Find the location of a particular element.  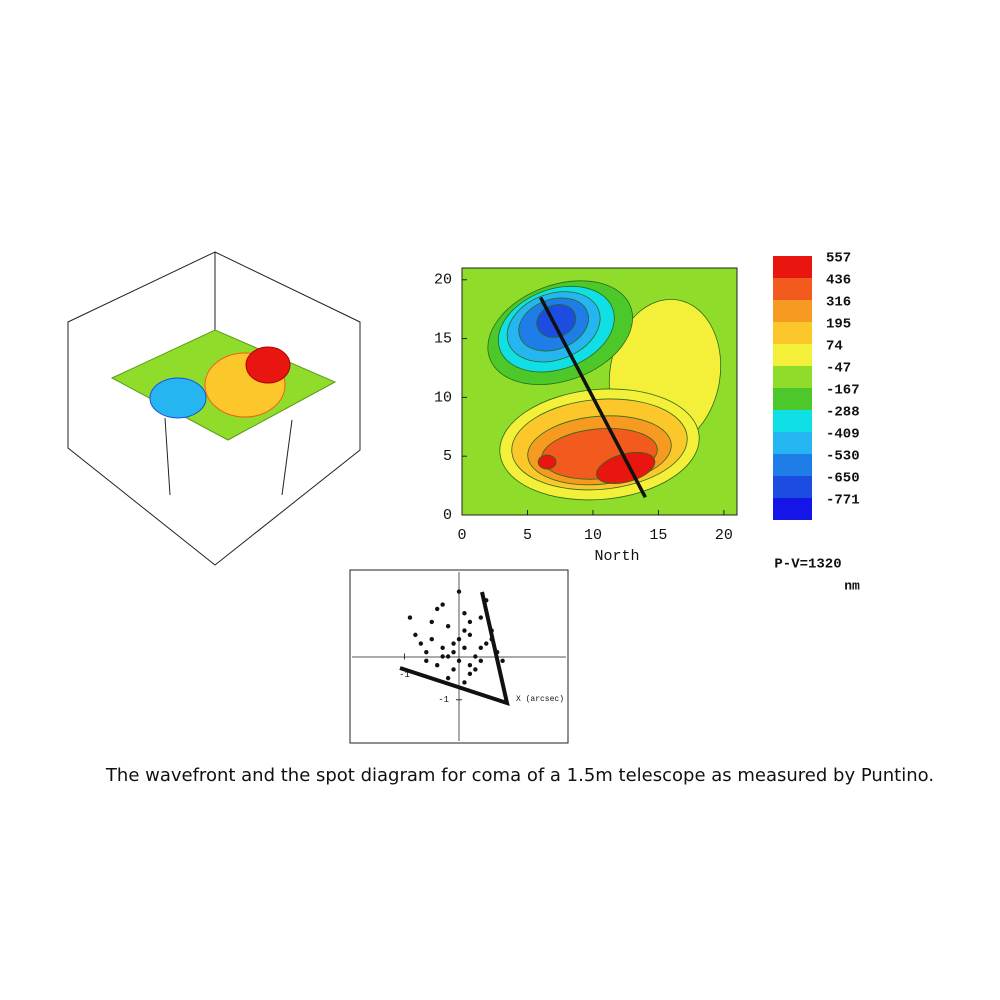

surface-box is located at coordinates (214, 408).